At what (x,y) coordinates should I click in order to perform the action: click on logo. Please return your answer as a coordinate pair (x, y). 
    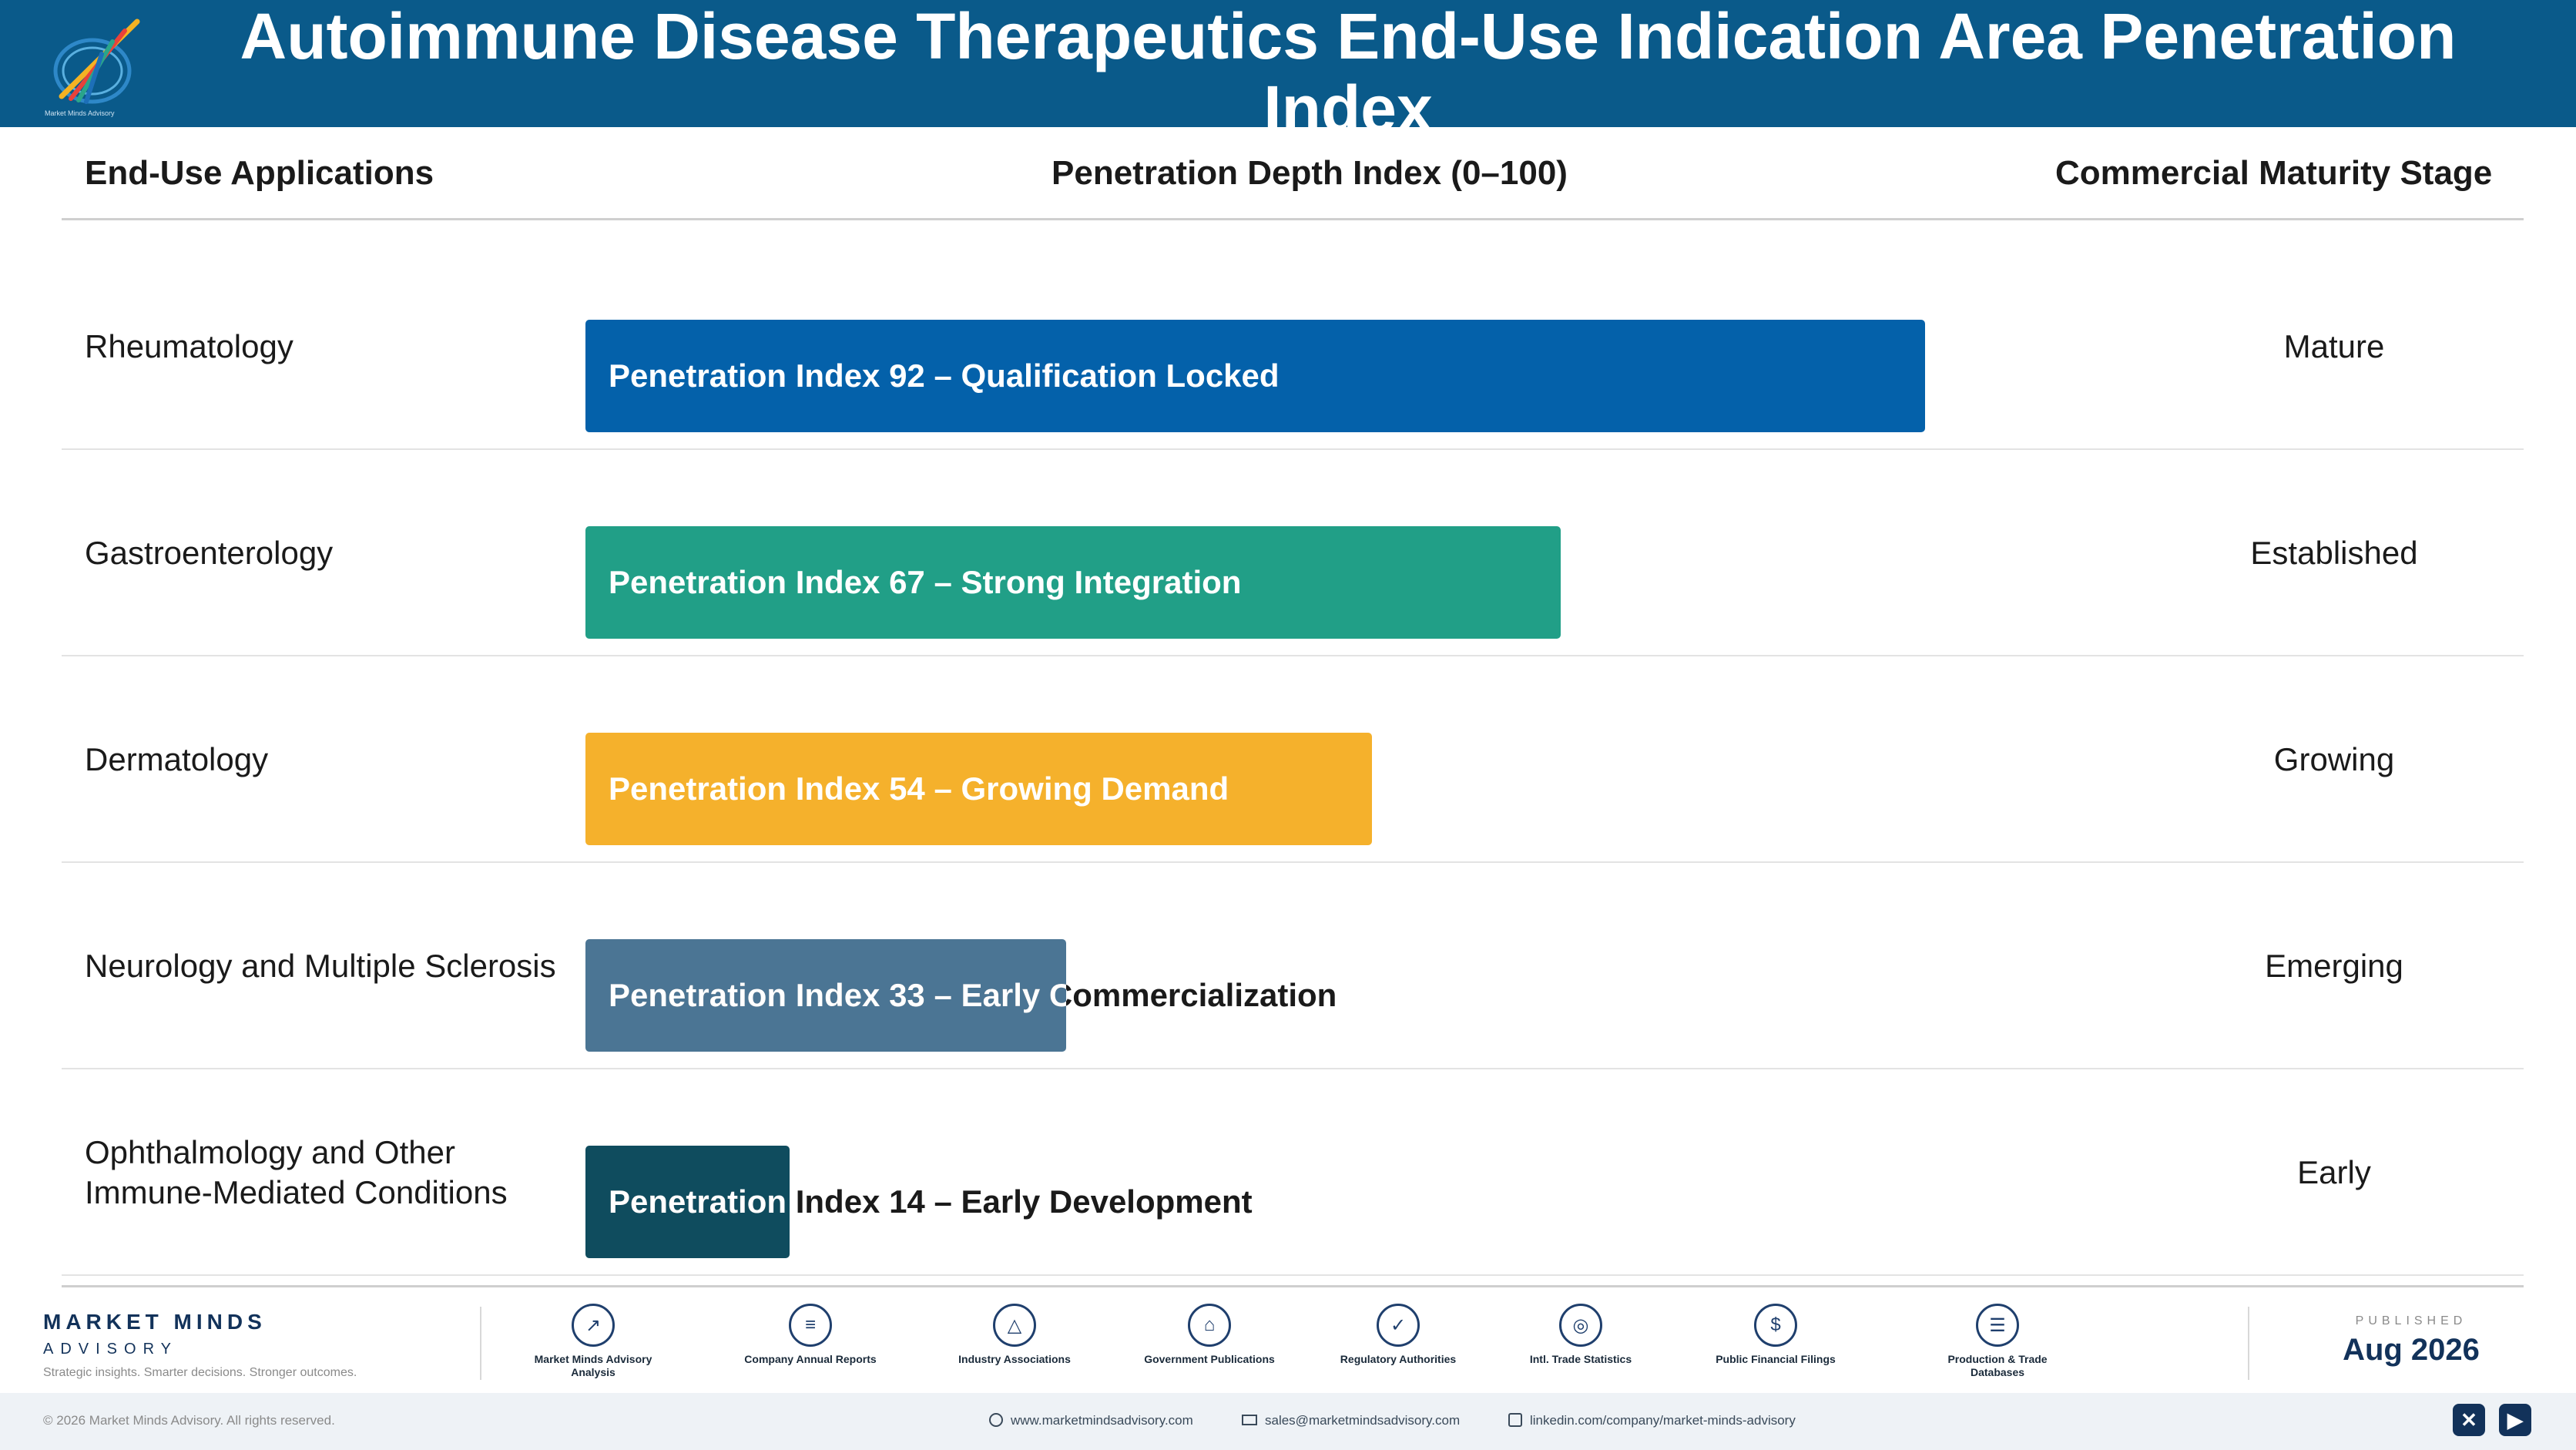
    Looking at the image, I should click on (96, 61).